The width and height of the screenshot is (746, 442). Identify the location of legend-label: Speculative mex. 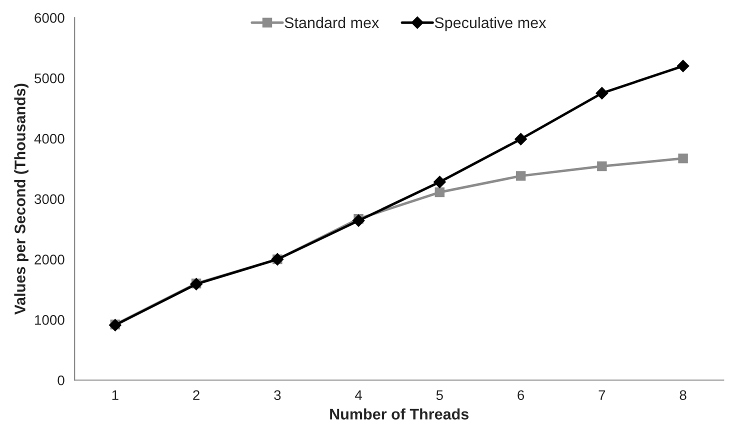
(490, 24).